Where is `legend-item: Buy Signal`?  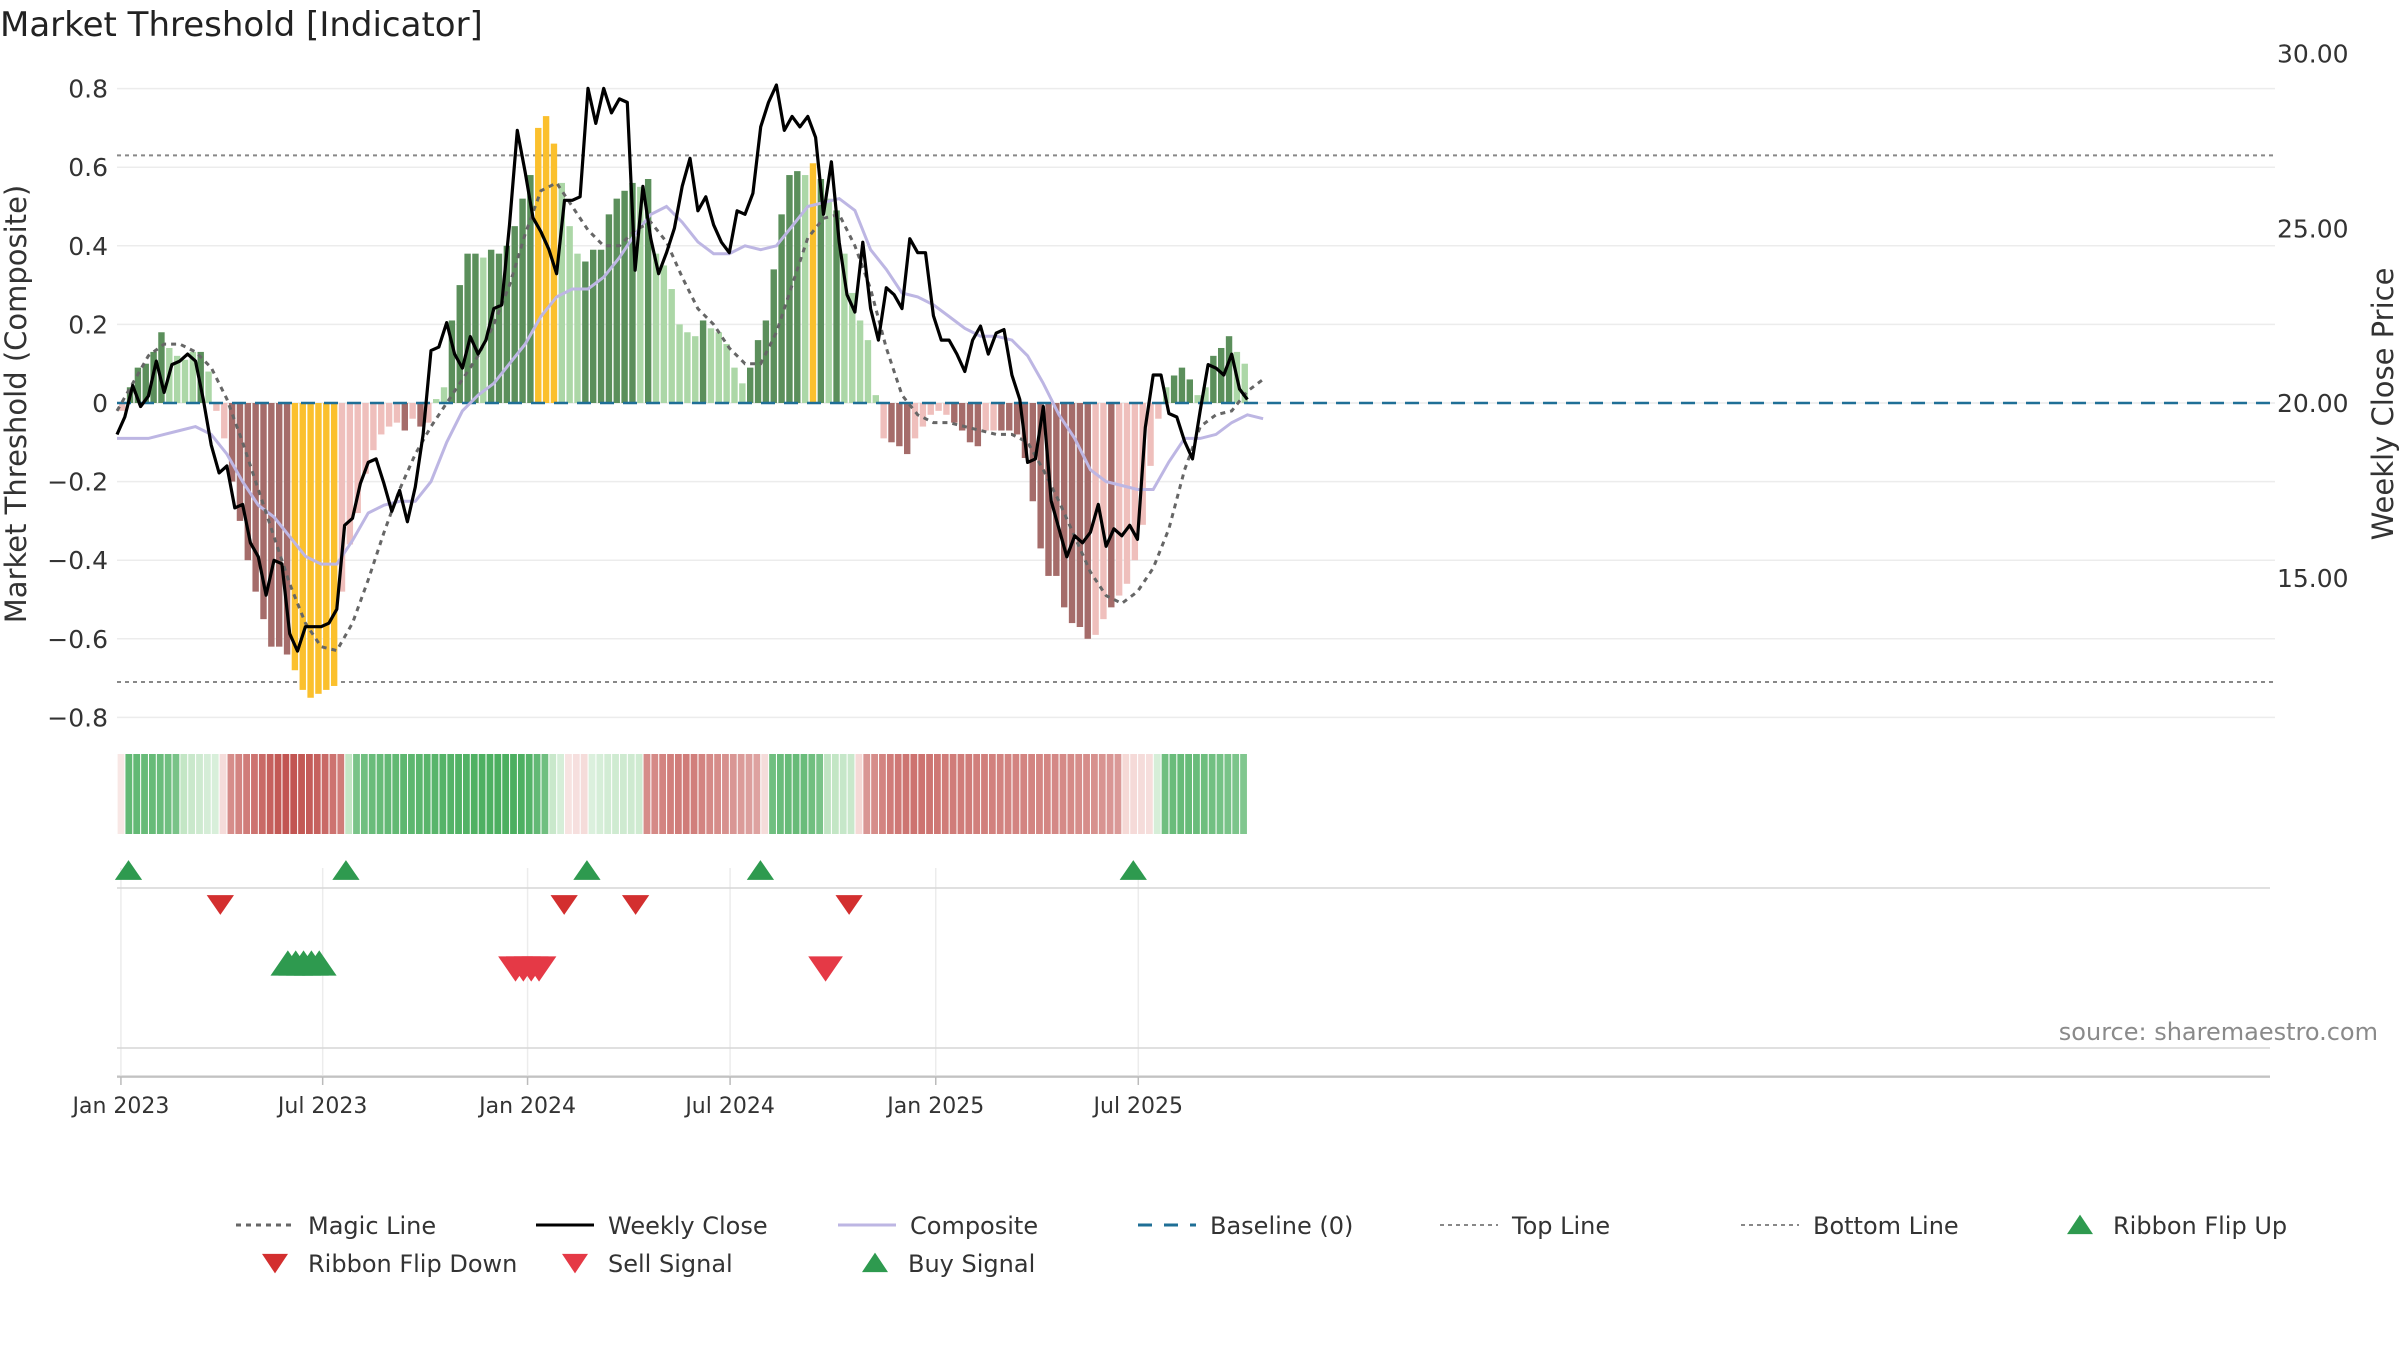
legend-item: Buy Signal is located at coordinates (948, 1264).